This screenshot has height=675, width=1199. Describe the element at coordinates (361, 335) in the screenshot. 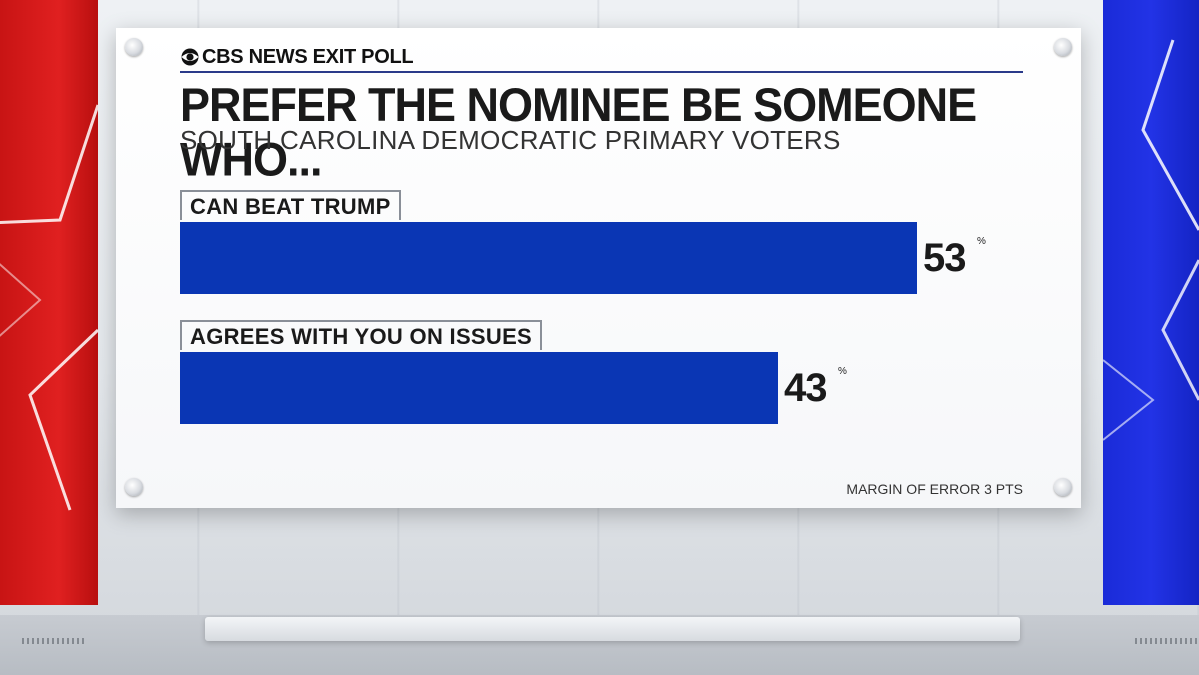

I see `category-label: AGREES WITH YOU ON ISSUES` at that location.